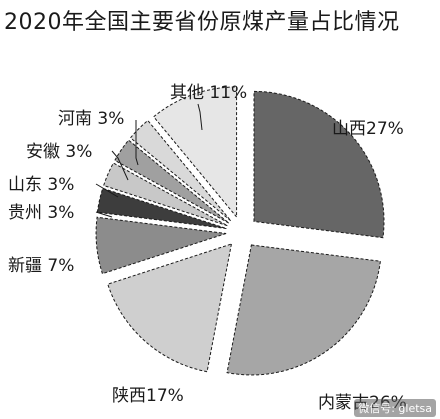  What do you see at coordinates (41, 185) in the screenshot?
I see `slice-label-6: 山东 3%` at bounding box center [41, 185].